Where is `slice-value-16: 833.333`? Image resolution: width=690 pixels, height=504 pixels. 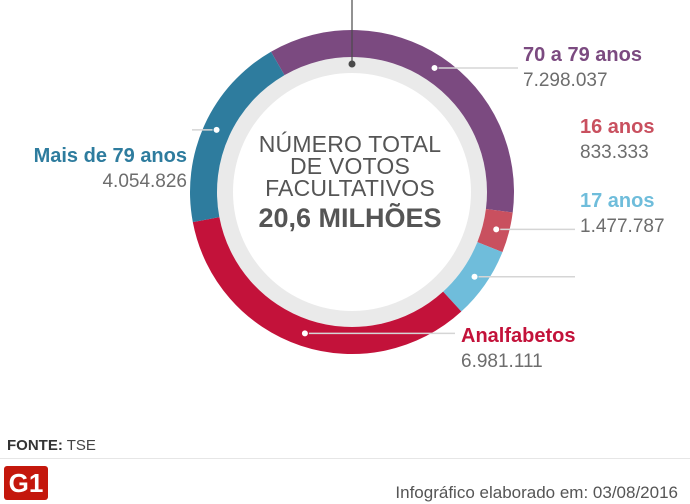
slice-value-16: 833.333 is located at coordinates (614, 152).